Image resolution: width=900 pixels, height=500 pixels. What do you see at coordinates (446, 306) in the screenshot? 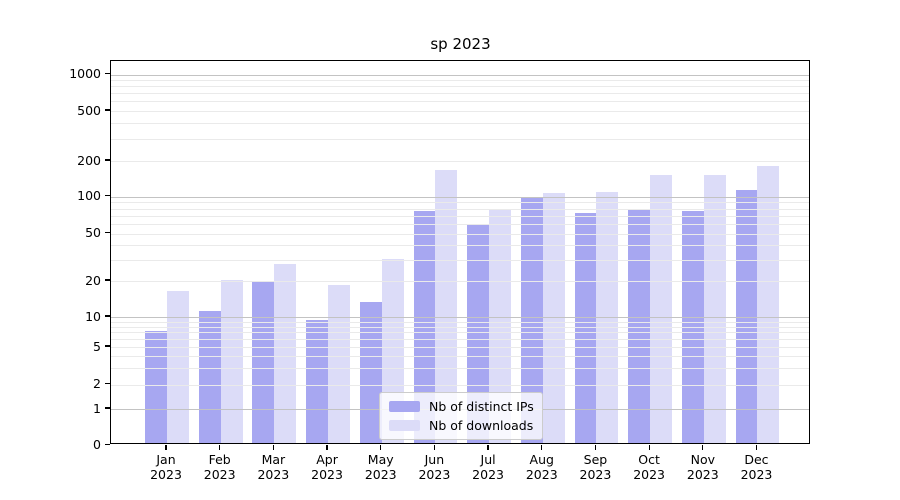
I see `bar-downloads-jun` at bounding box center [446, 306].